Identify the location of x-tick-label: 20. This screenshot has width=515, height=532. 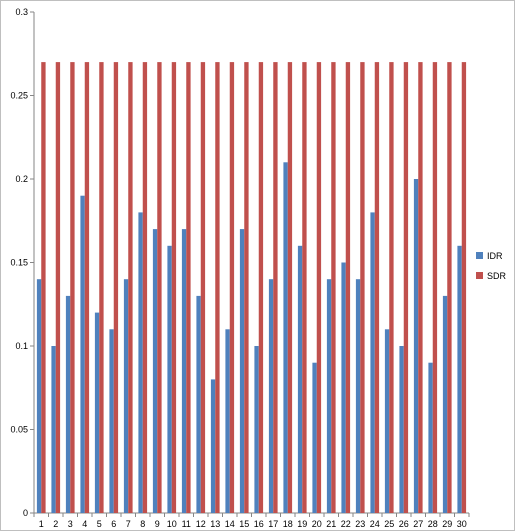
(317, 524).